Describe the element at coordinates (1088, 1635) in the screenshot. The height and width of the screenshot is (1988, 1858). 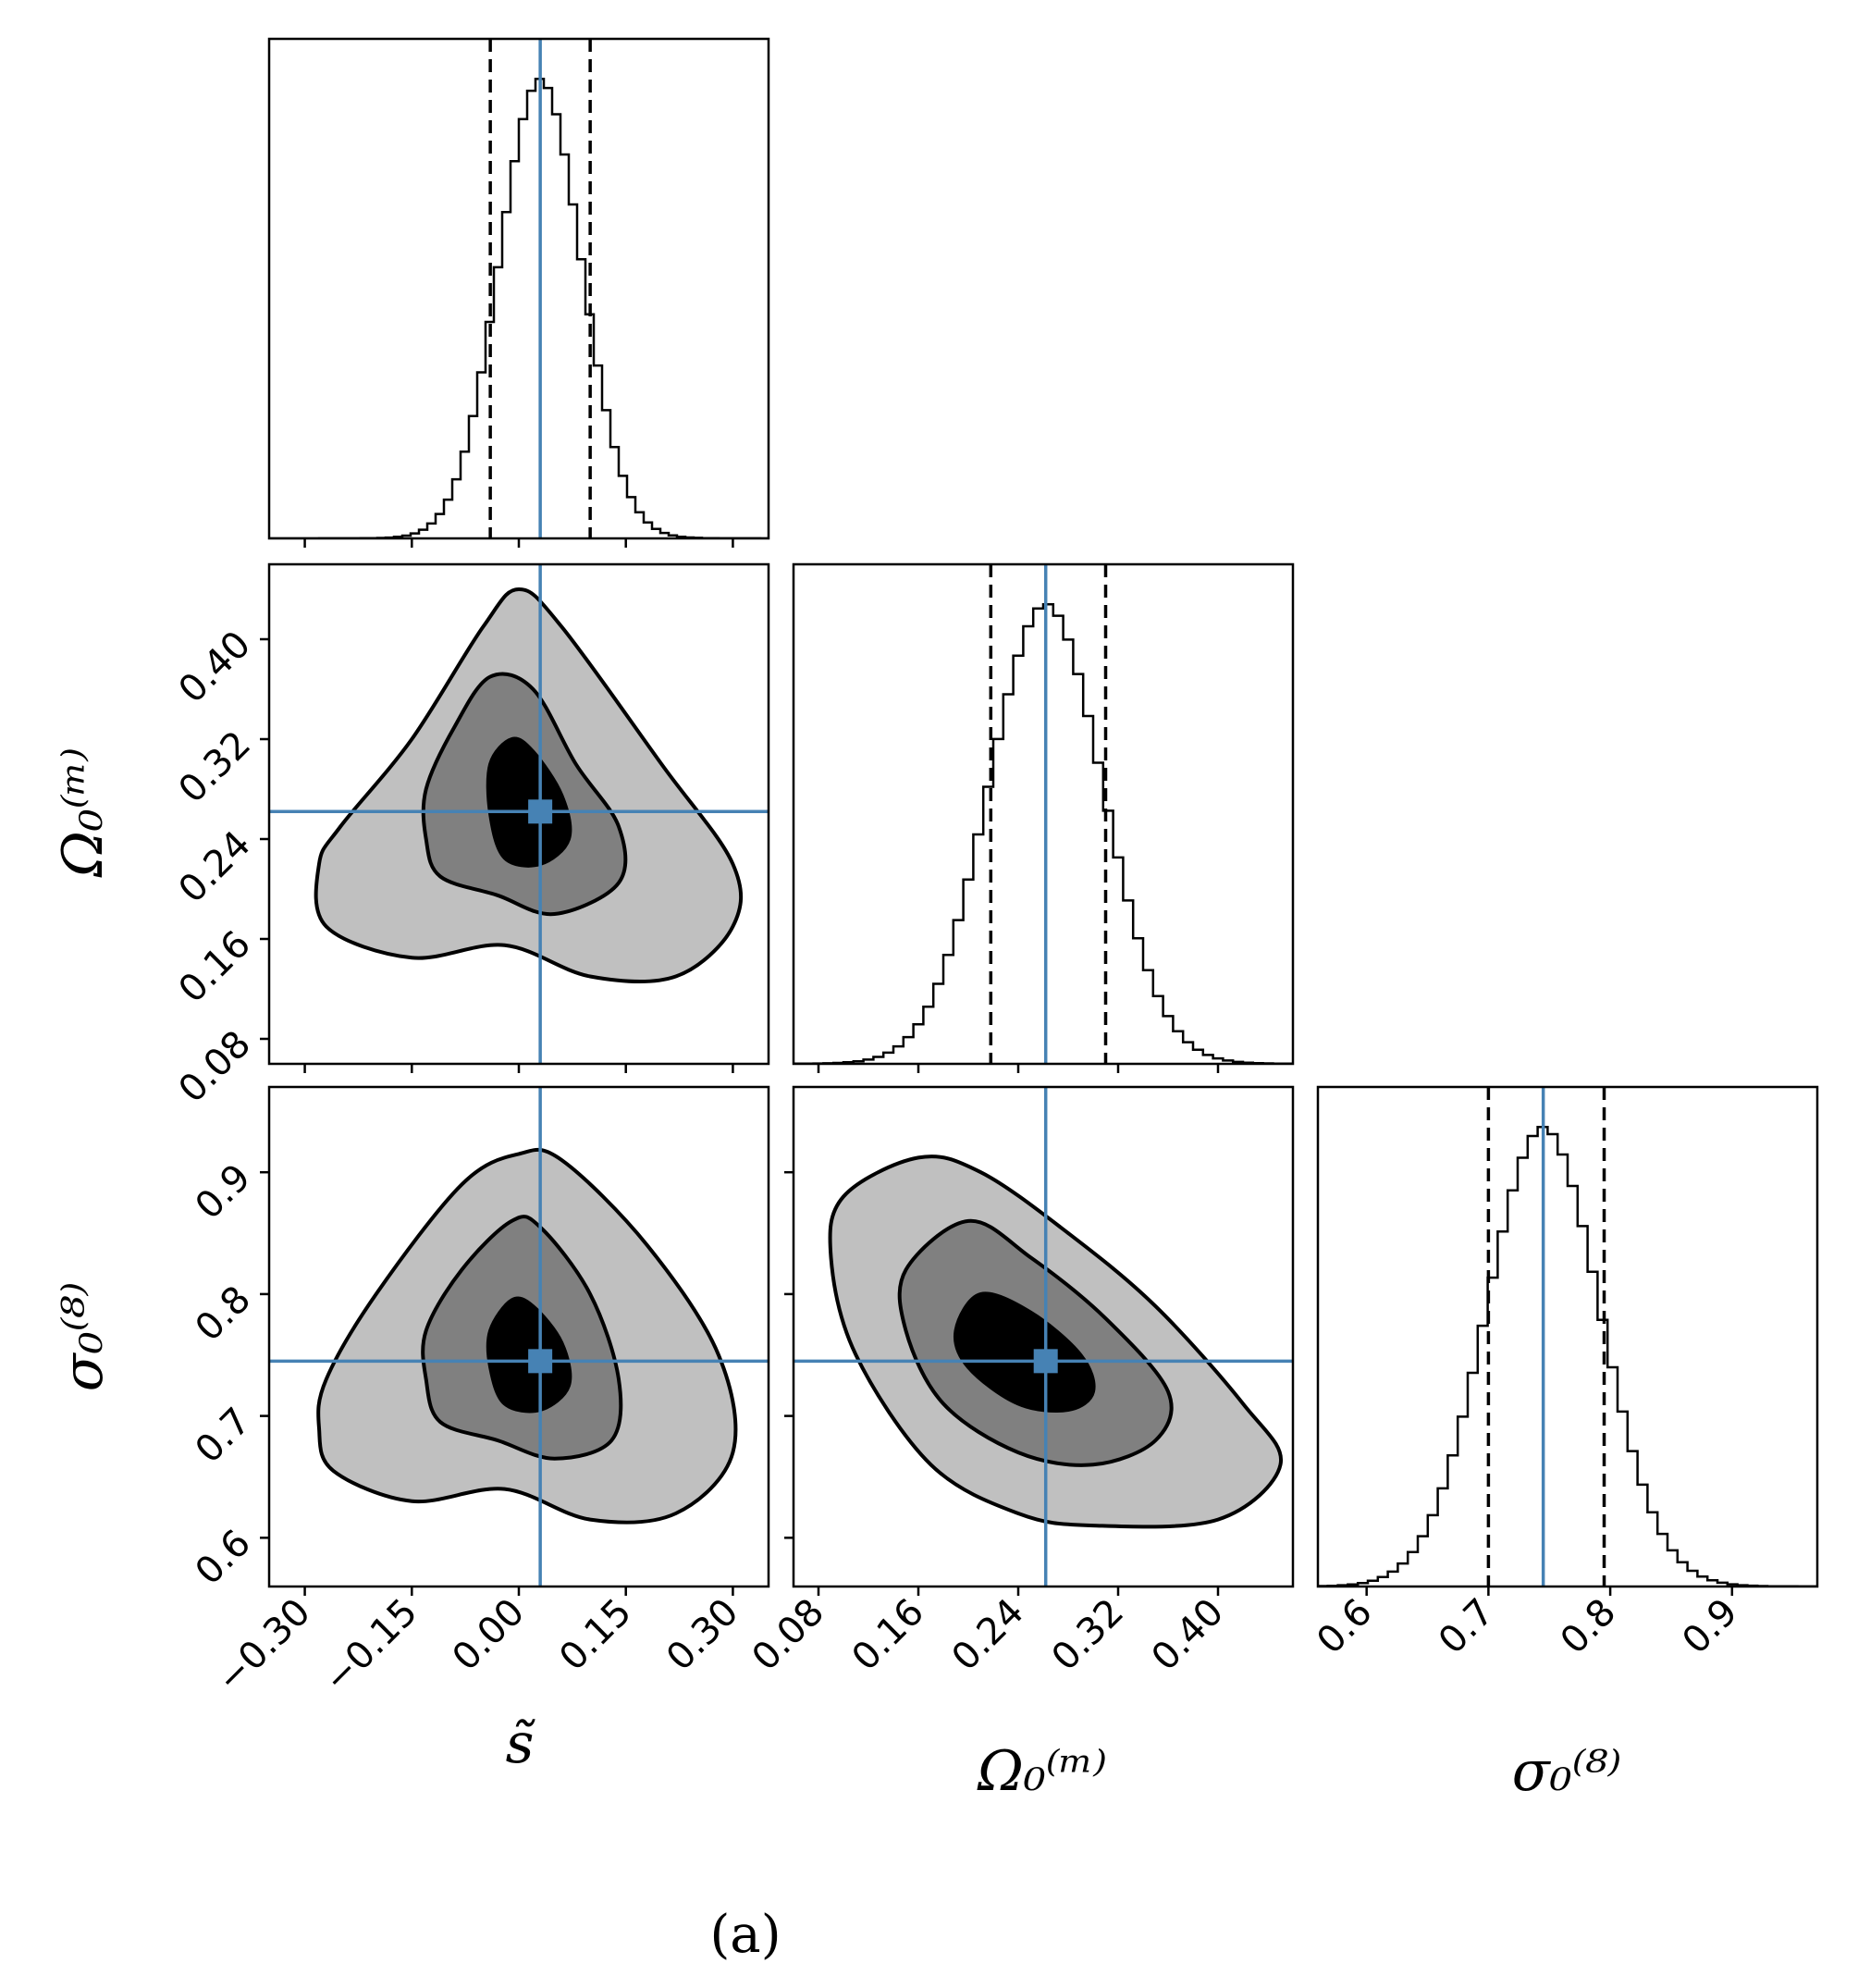
I see `x-tick-label-om: 0.32` at that location.